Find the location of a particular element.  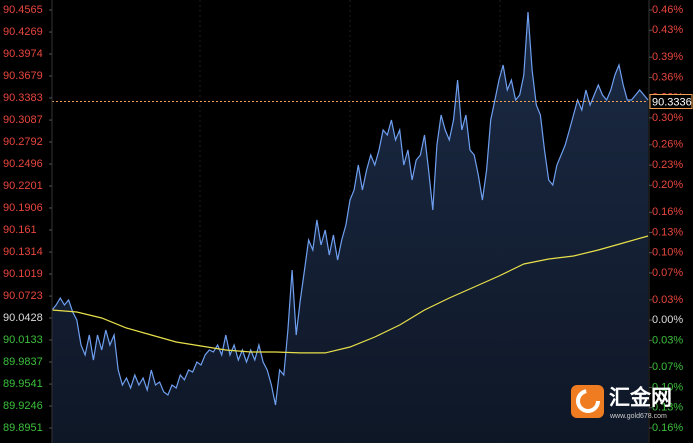

y2-tick-label: 0.39% is located at coordinates (667, 57).